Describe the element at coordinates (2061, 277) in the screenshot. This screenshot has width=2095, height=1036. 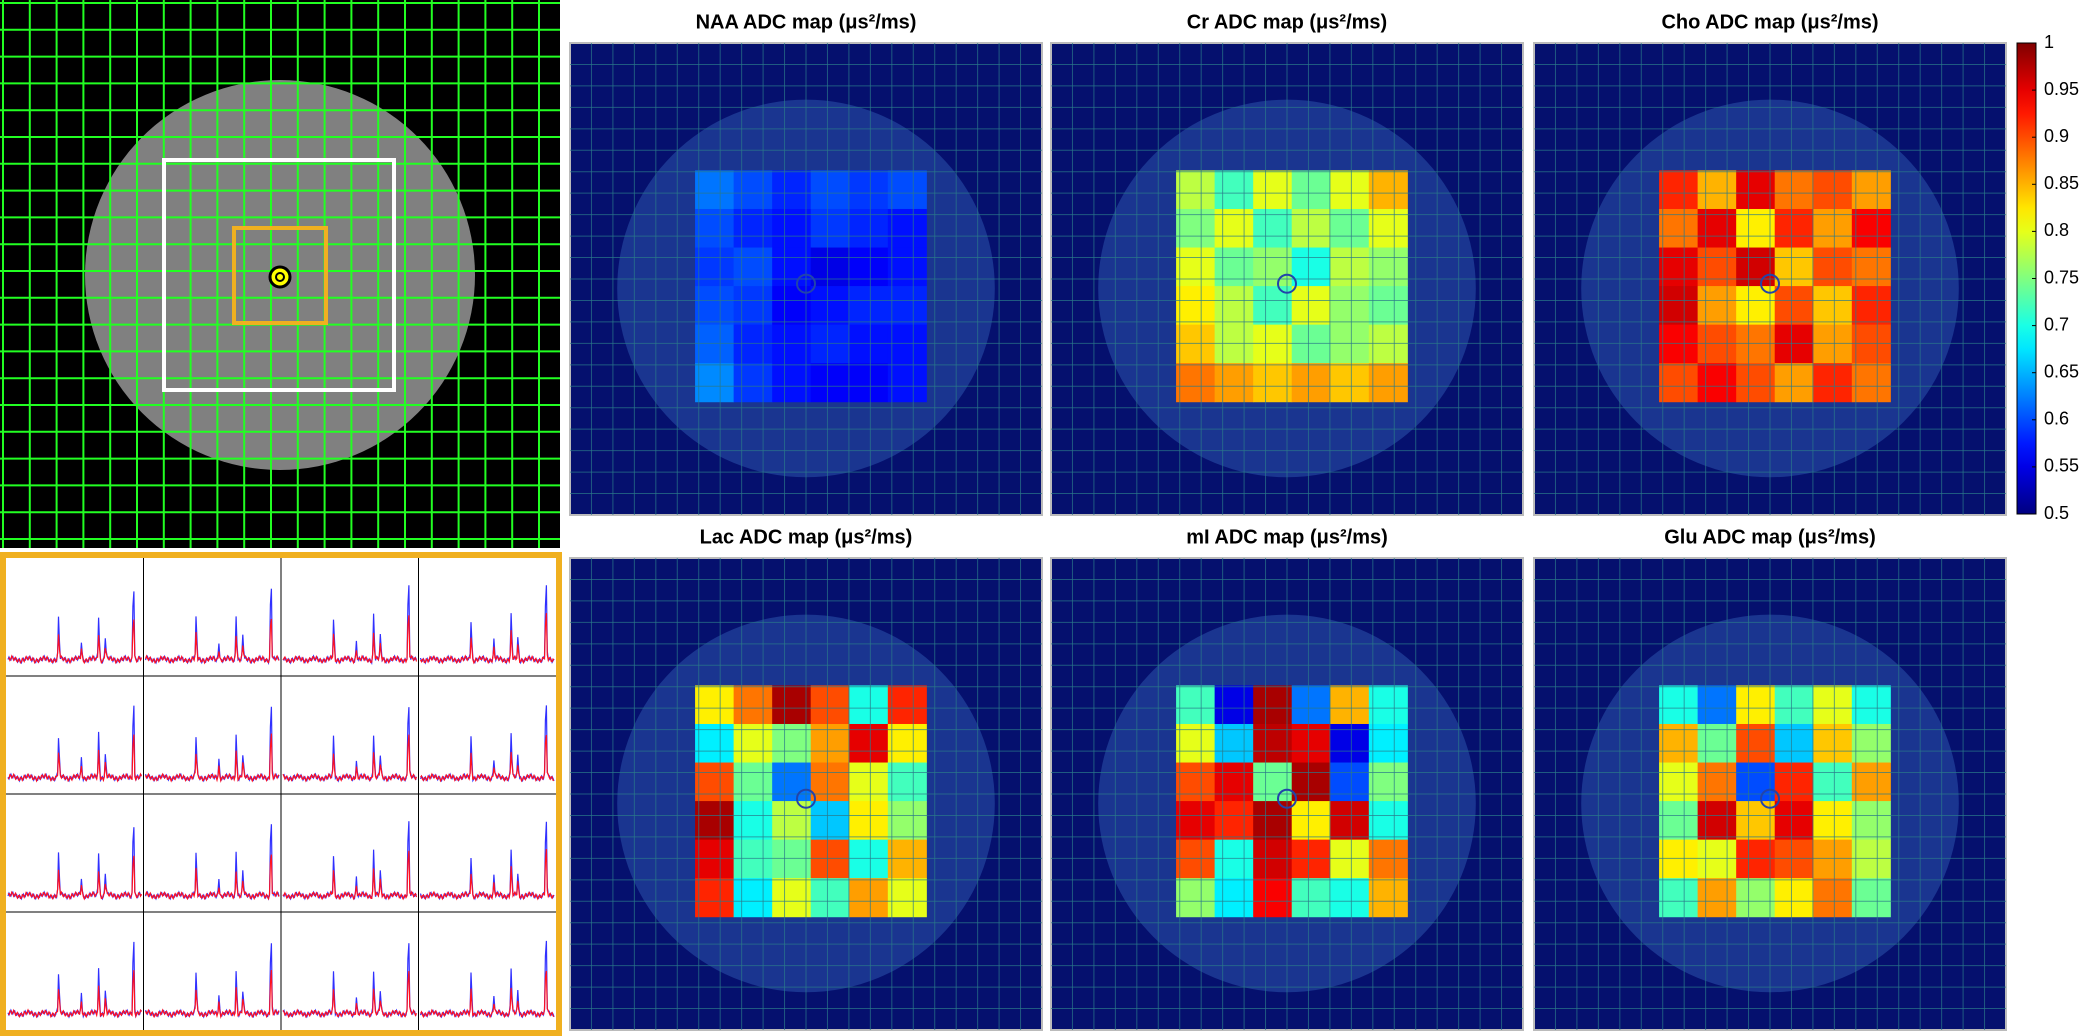
I see `colorbar-tick-label: 0.75` at that location.